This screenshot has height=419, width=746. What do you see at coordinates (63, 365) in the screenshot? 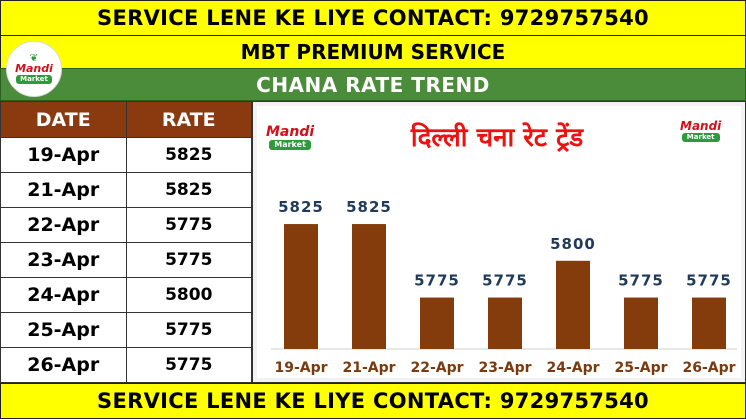
I see `date-cell: 26-Apr` at bounding box center [63, 365].